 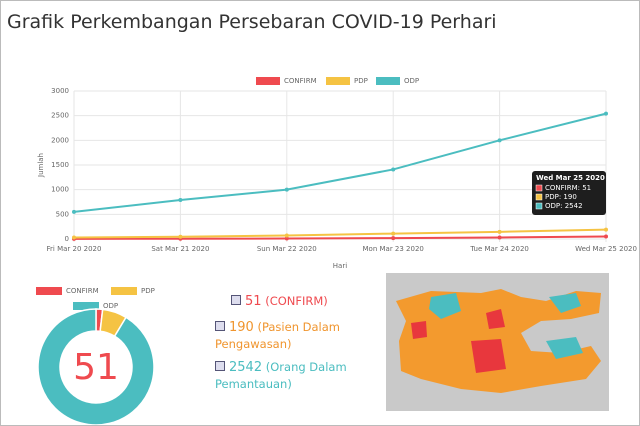 I want to click on map, so click(x=497, y=342).